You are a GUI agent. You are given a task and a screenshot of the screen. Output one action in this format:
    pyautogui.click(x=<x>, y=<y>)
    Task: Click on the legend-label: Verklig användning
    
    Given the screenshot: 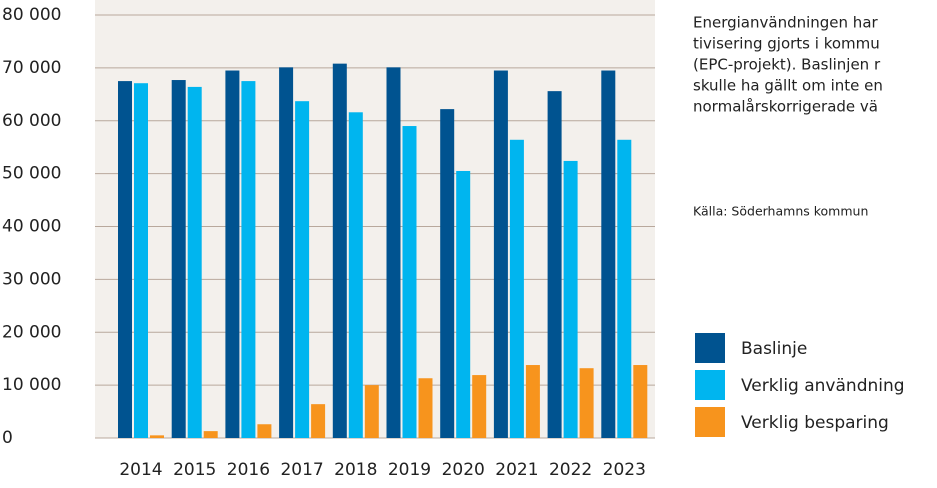 What is the action you would take?
    pyautogui.click(x=823, y=386)
    